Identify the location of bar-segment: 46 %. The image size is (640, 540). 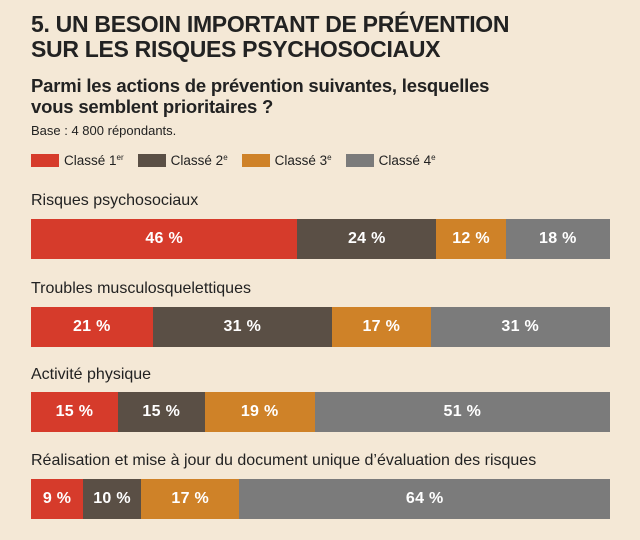
(164, 239).